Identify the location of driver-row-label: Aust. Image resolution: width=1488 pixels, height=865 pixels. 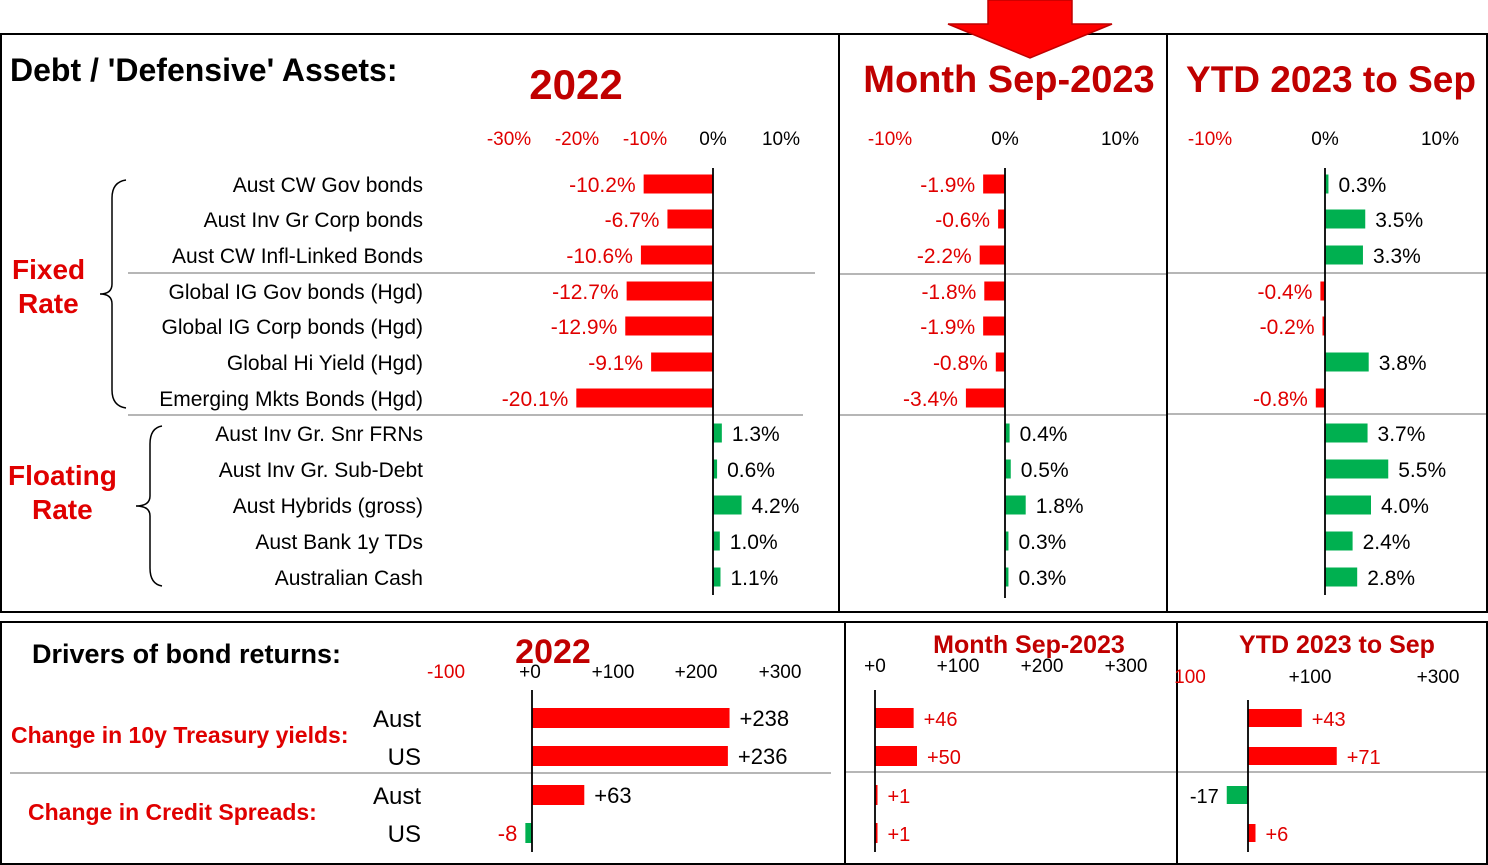
(397, 719).